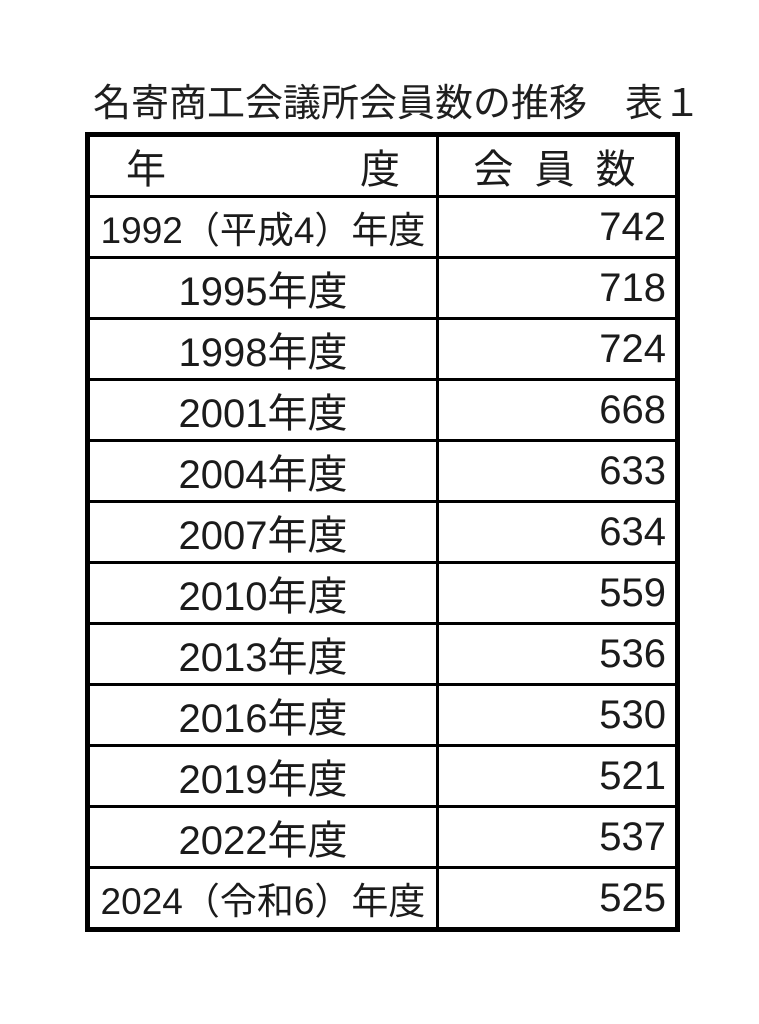 The width and height of the screenshot is (759, 1024). Describe the element at coordinates (557, 776) in the screenshot. I see `members-cell: 521` at that location.